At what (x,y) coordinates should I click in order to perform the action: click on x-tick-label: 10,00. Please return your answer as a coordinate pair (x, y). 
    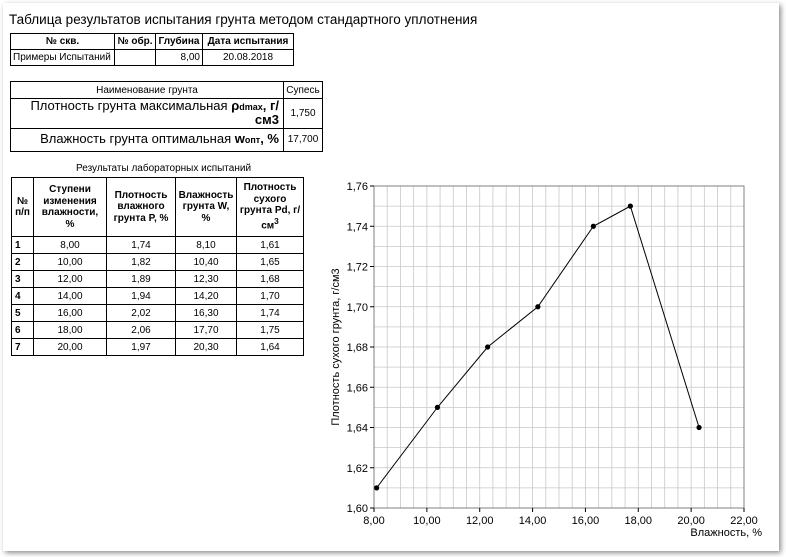
    Looking at the image, I should click on (427, 521).